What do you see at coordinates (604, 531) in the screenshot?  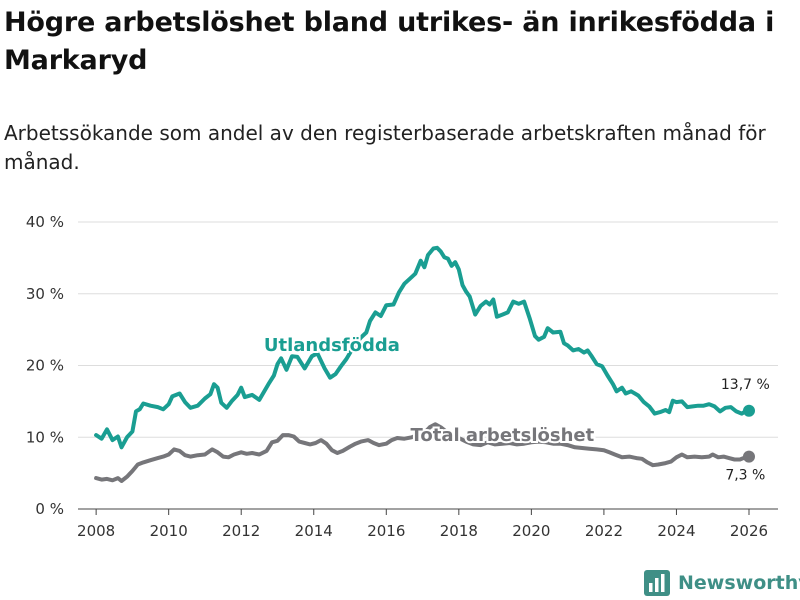 I see `x-tick-label: 2022` at bounding box center [604, 531].